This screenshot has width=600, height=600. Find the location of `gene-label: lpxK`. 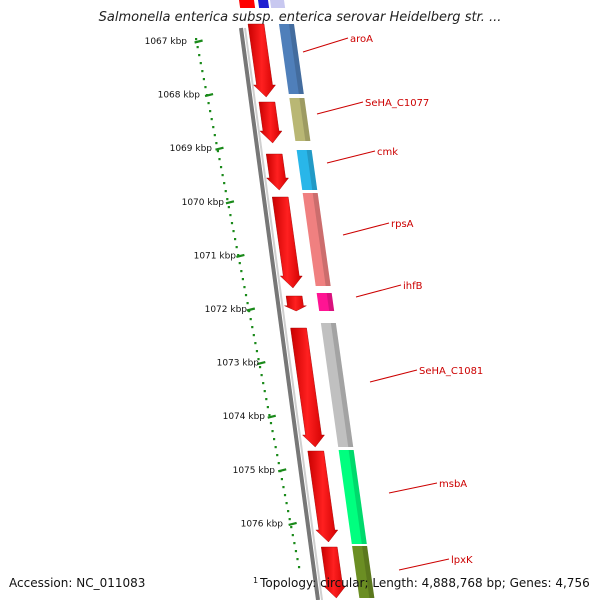

gene-label: lpxK is located at coordinates (462, 560).